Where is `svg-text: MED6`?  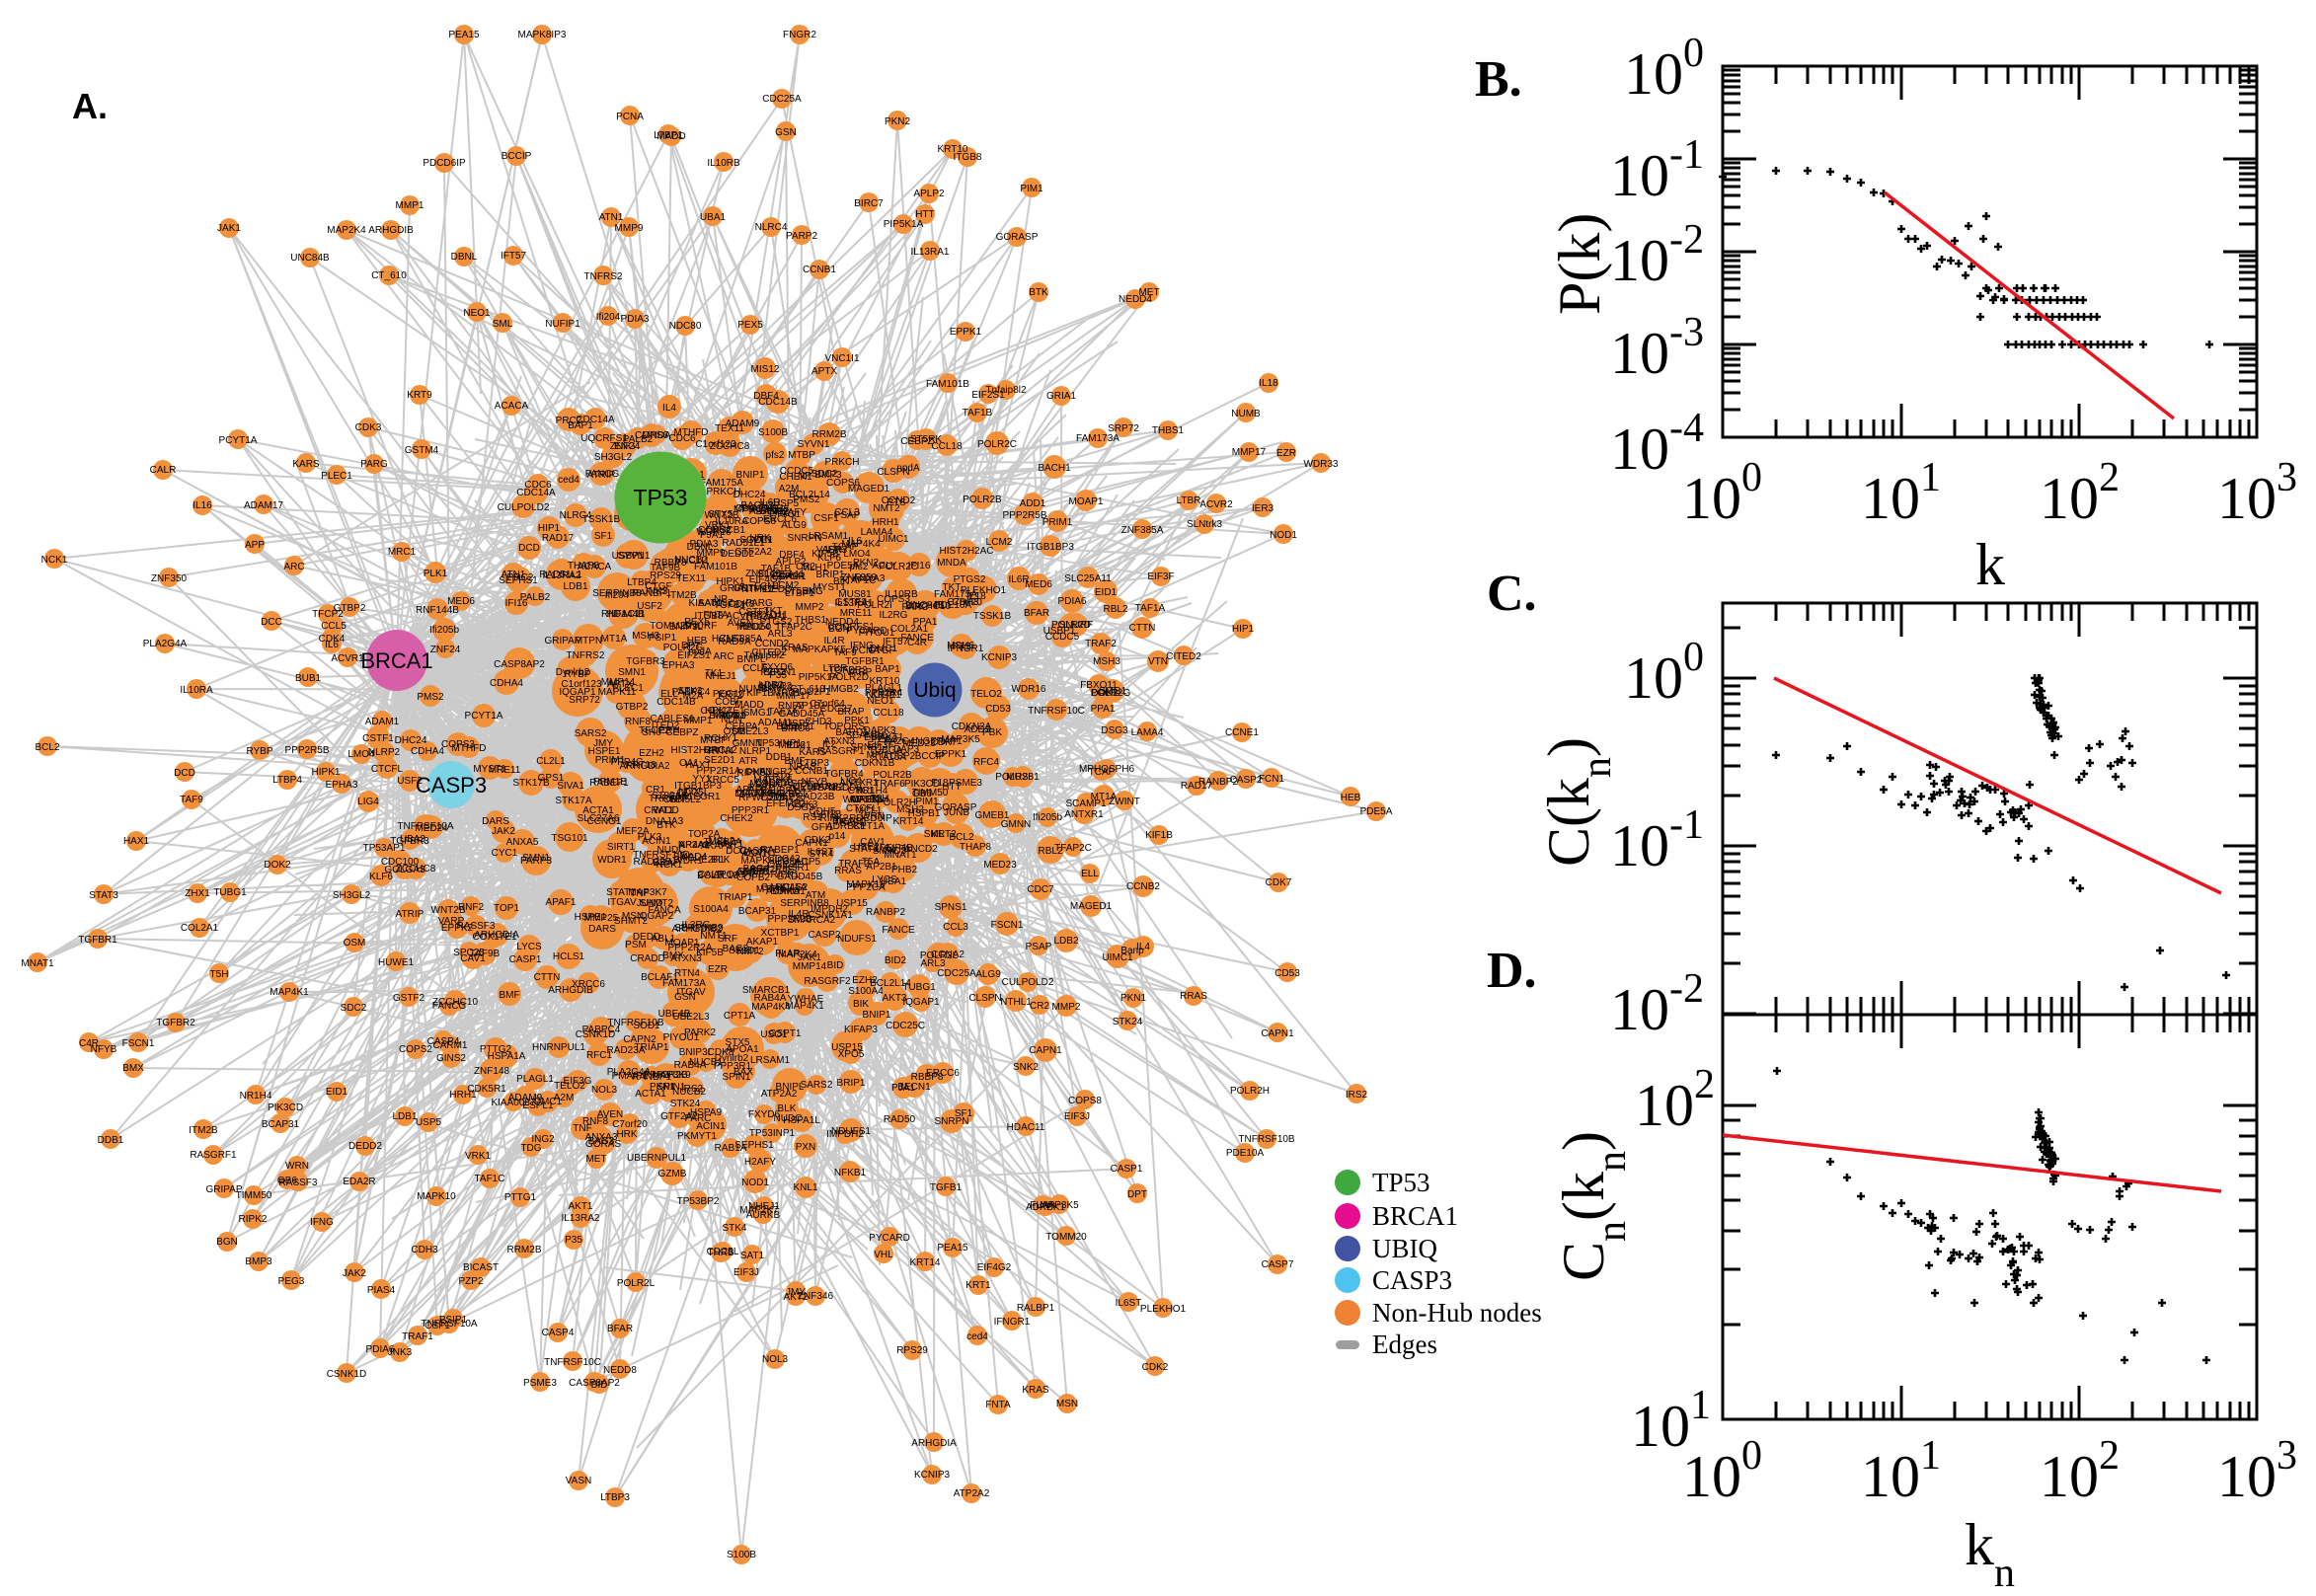
svg-text: MED6 is located at coordinates (461, 601).